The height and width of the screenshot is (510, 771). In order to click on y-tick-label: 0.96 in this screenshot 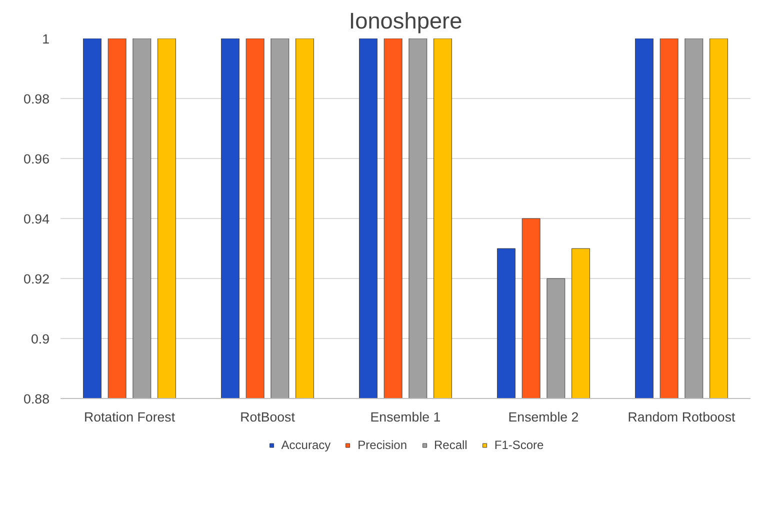, I will do `click(37, 159)`.